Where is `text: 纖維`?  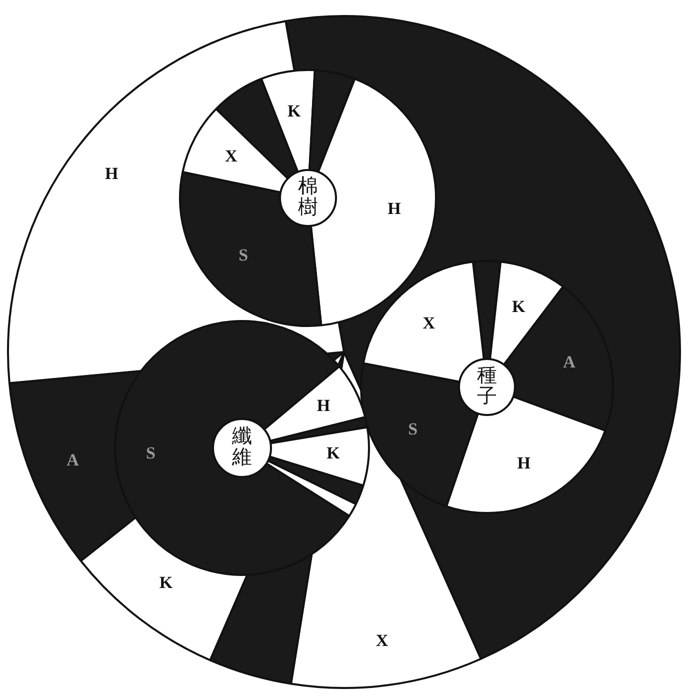 text: 纖維 is located at coordinates (241, 446).